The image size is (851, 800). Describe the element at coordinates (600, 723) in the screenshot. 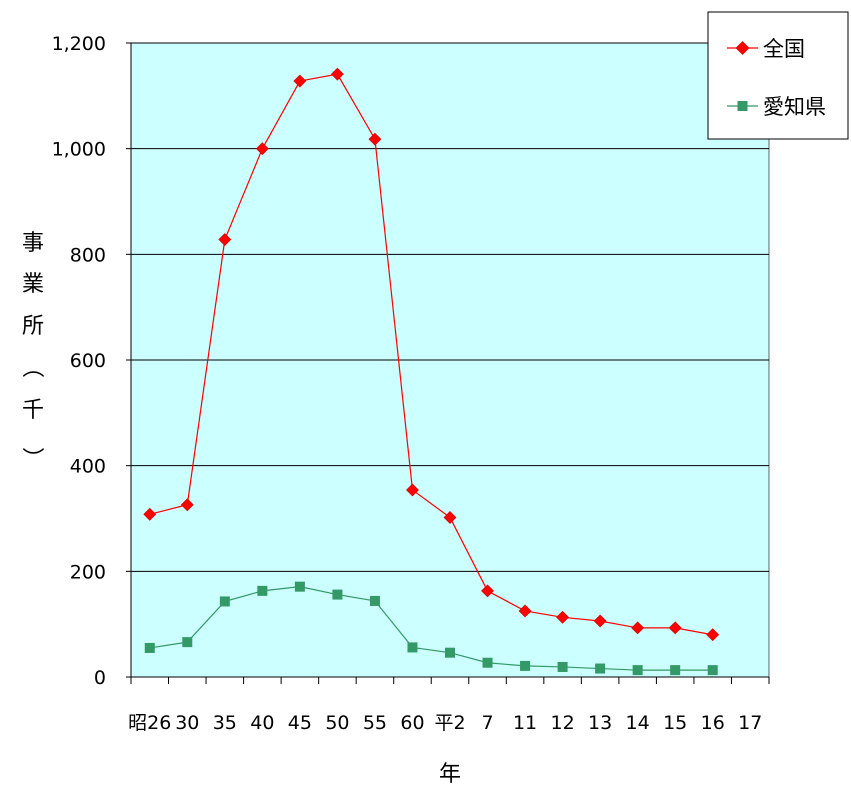

I see `x-tick-label-12: 13` at that location.